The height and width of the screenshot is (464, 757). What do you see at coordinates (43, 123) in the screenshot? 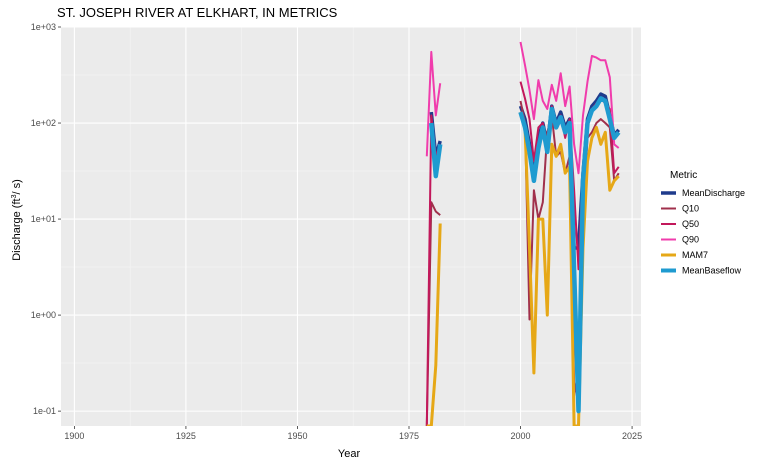
I see `y-tick-label: 1e+02` at bounding box center [43, 123].